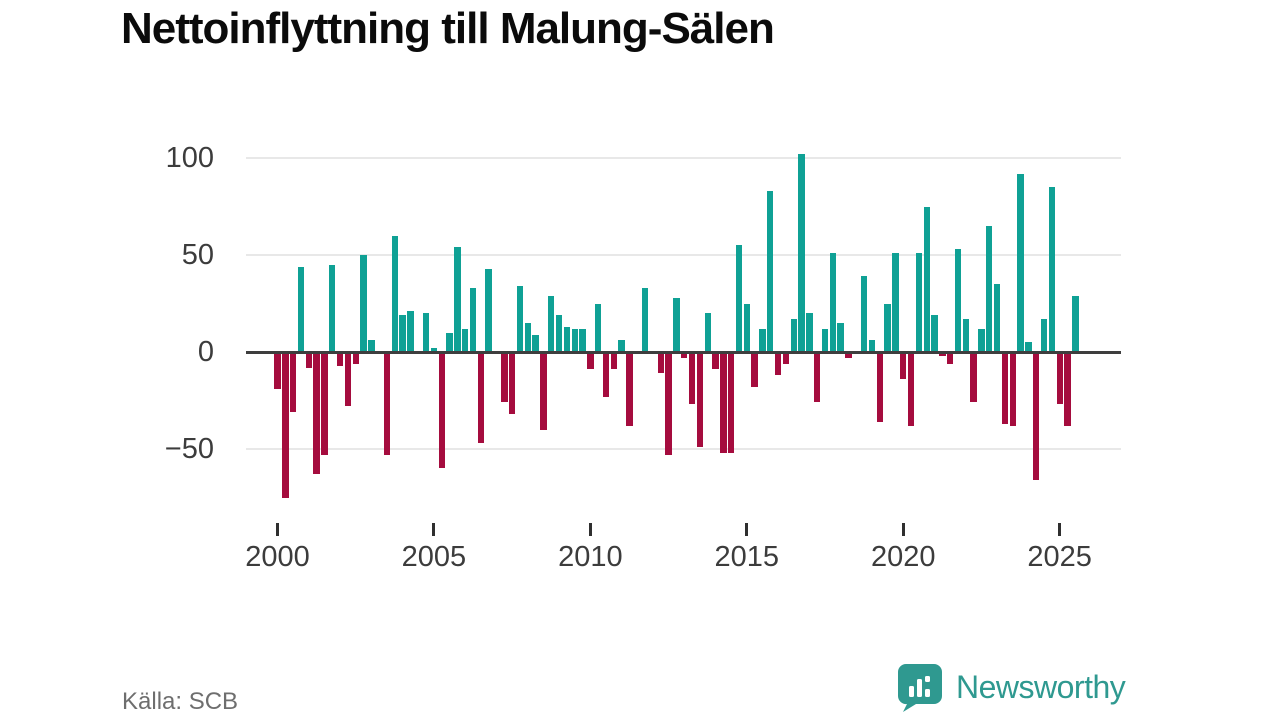  What do you see at coordinates (449, 342) in the screenshot?
I see `bar-2005-q3` at bounding box center [449, 342].